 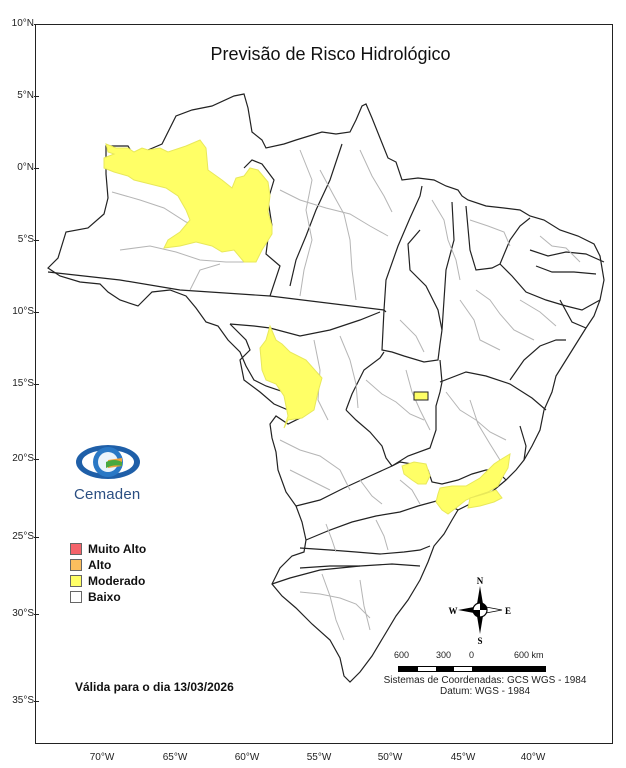 What do you see at coordinates (485, 691) in the screenshot?
I see `datum: Datum: WGS - 1984` at bounding box center [485, 691].